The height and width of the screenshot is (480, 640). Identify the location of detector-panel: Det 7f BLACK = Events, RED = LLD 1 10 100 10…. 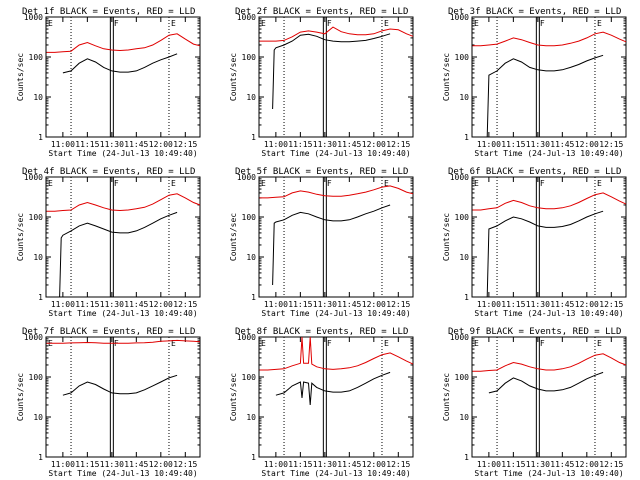
(108, 402).